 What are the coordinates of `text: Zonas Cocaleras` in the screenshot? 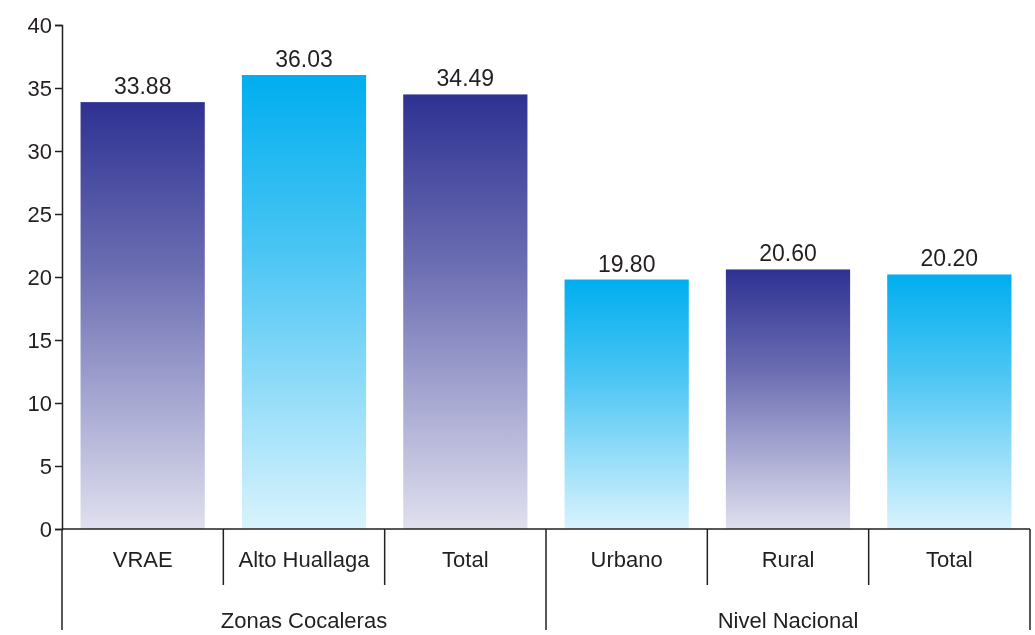 It's located at (304, 620).